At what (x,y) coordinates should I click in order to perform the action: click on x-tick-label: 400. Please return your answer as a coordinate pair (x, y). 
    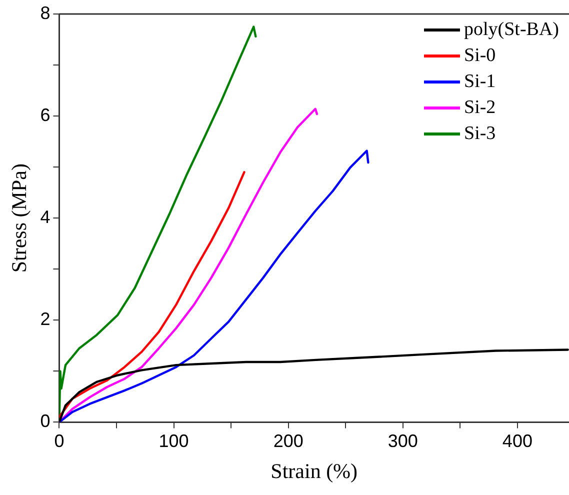
    Looking at the image, I should click on (517, 440).